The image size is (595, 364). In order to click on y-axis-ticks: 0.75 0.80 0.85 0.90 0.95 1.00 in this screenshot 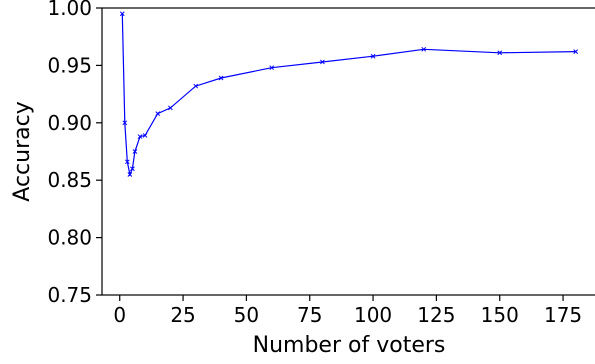, I will do `click(74, 153)`.